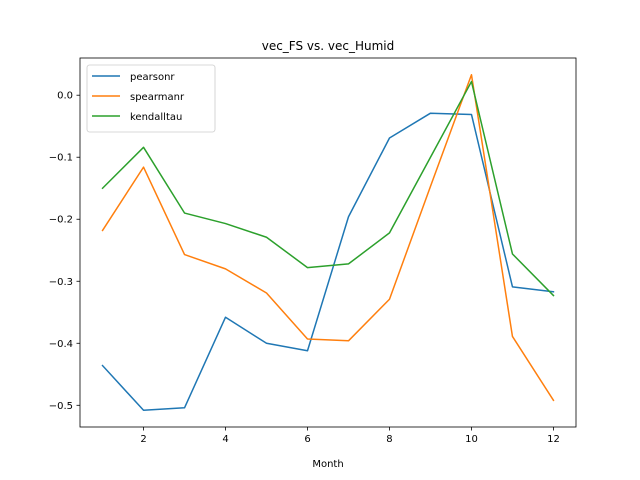 The width and height of the screenshot is (640, 480). I want to click on x-tick-label: 4, so click(225, 439).